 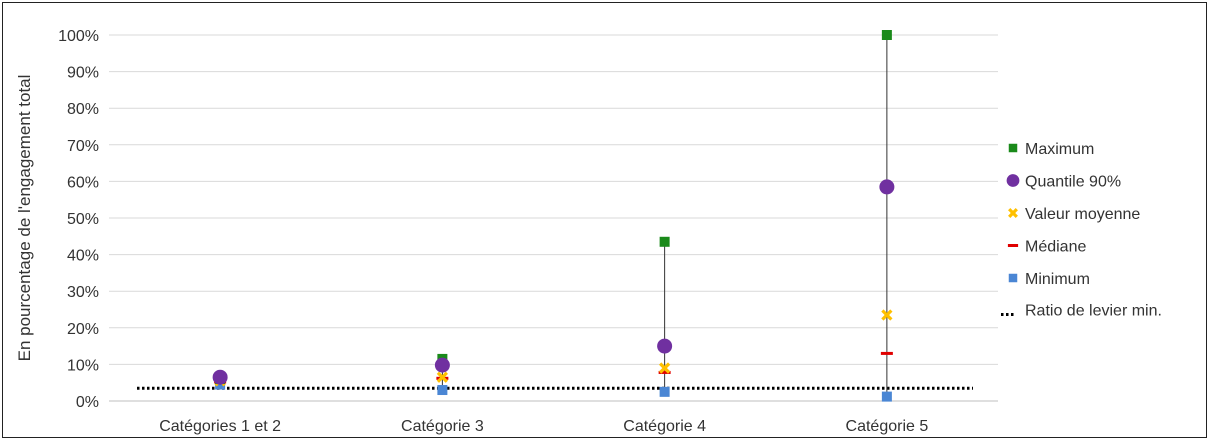 I want to click on legend-label: Médiane, so click(x=1055, y=247).